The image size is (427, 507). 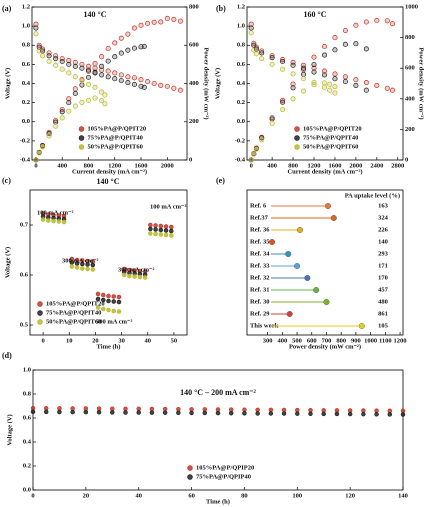 I want to click on legend-marker, so click(x=40, y=322).